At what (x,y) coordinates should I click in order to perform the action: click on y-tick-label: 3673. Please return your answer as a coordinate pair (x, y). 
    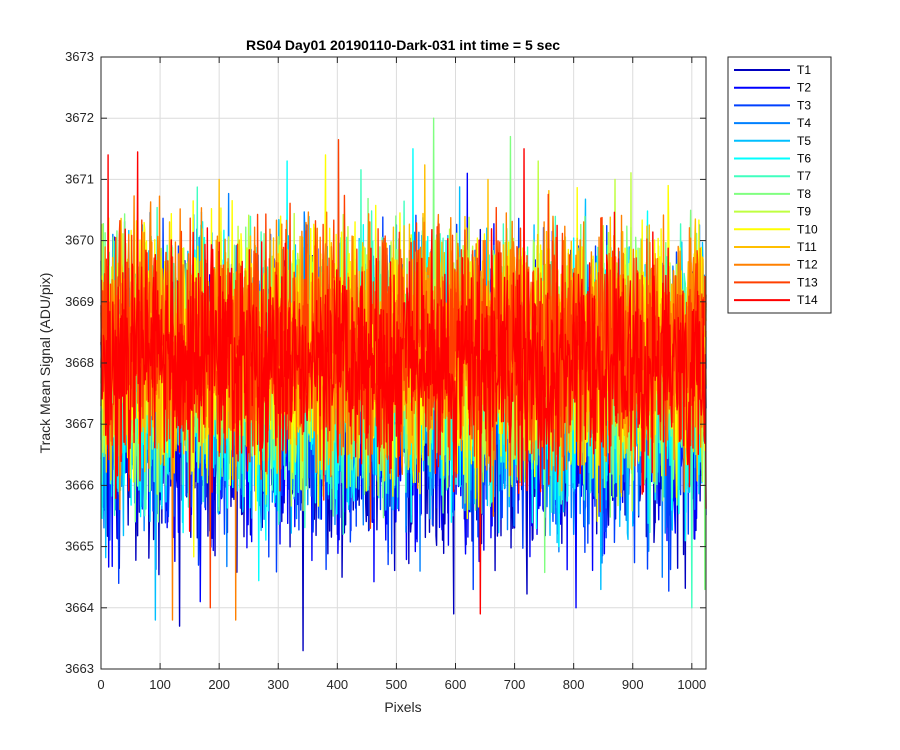
    Looking at the image, I should click on (79, 56).